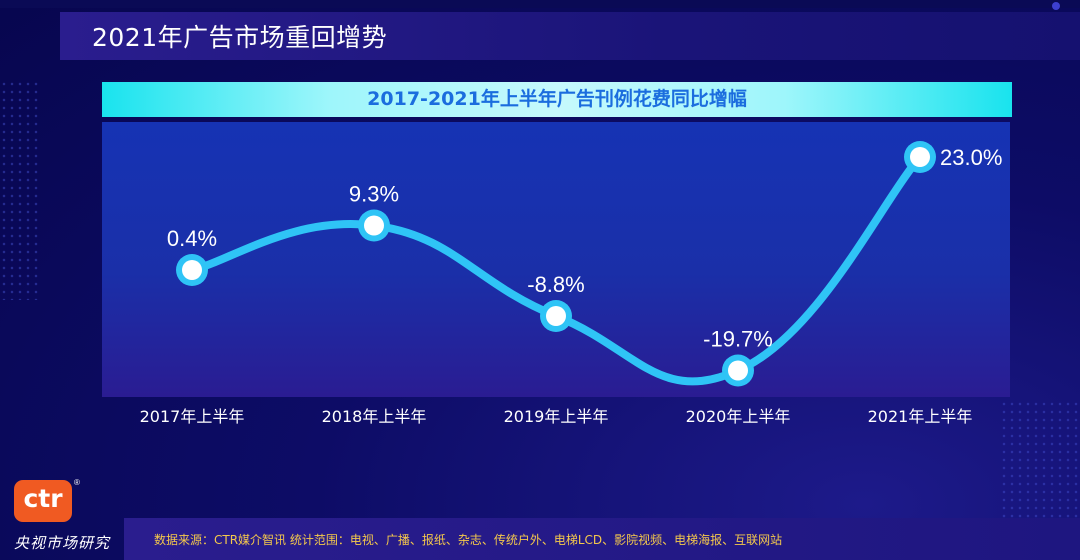 The width and height of the screenshot is (1080, 560). What do you see at coordinates (556, 416) in the screenshot?
I see `x-tick-label: 2019年上半年` at bounding box center [556, 416].